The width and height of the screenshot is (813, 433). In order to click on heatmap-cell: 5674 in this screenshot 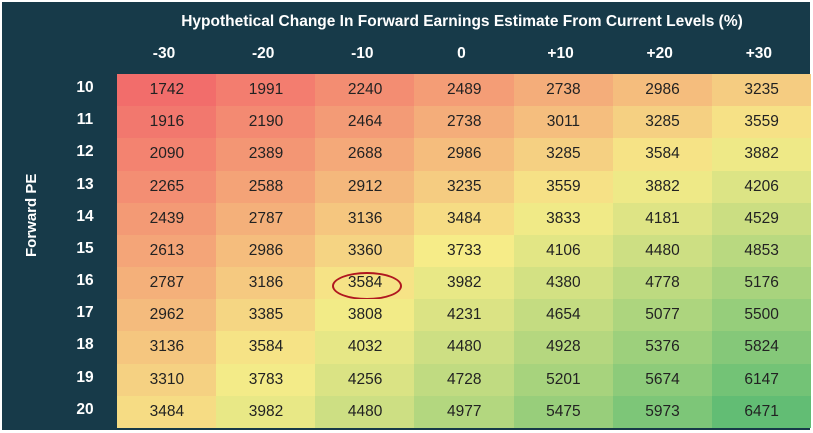, I will do `click(662, 380)`.